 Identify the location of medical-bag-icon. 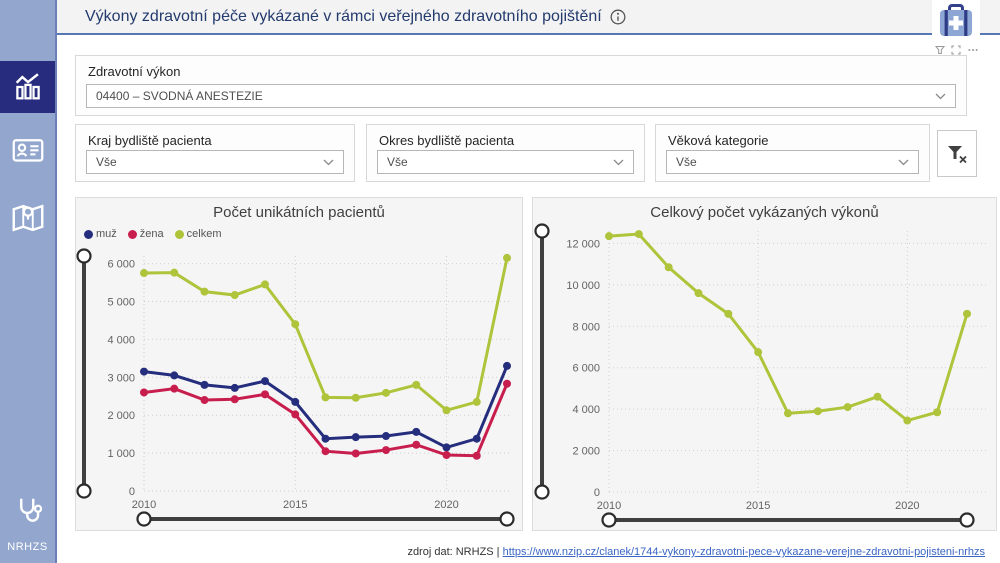
(956, 19).